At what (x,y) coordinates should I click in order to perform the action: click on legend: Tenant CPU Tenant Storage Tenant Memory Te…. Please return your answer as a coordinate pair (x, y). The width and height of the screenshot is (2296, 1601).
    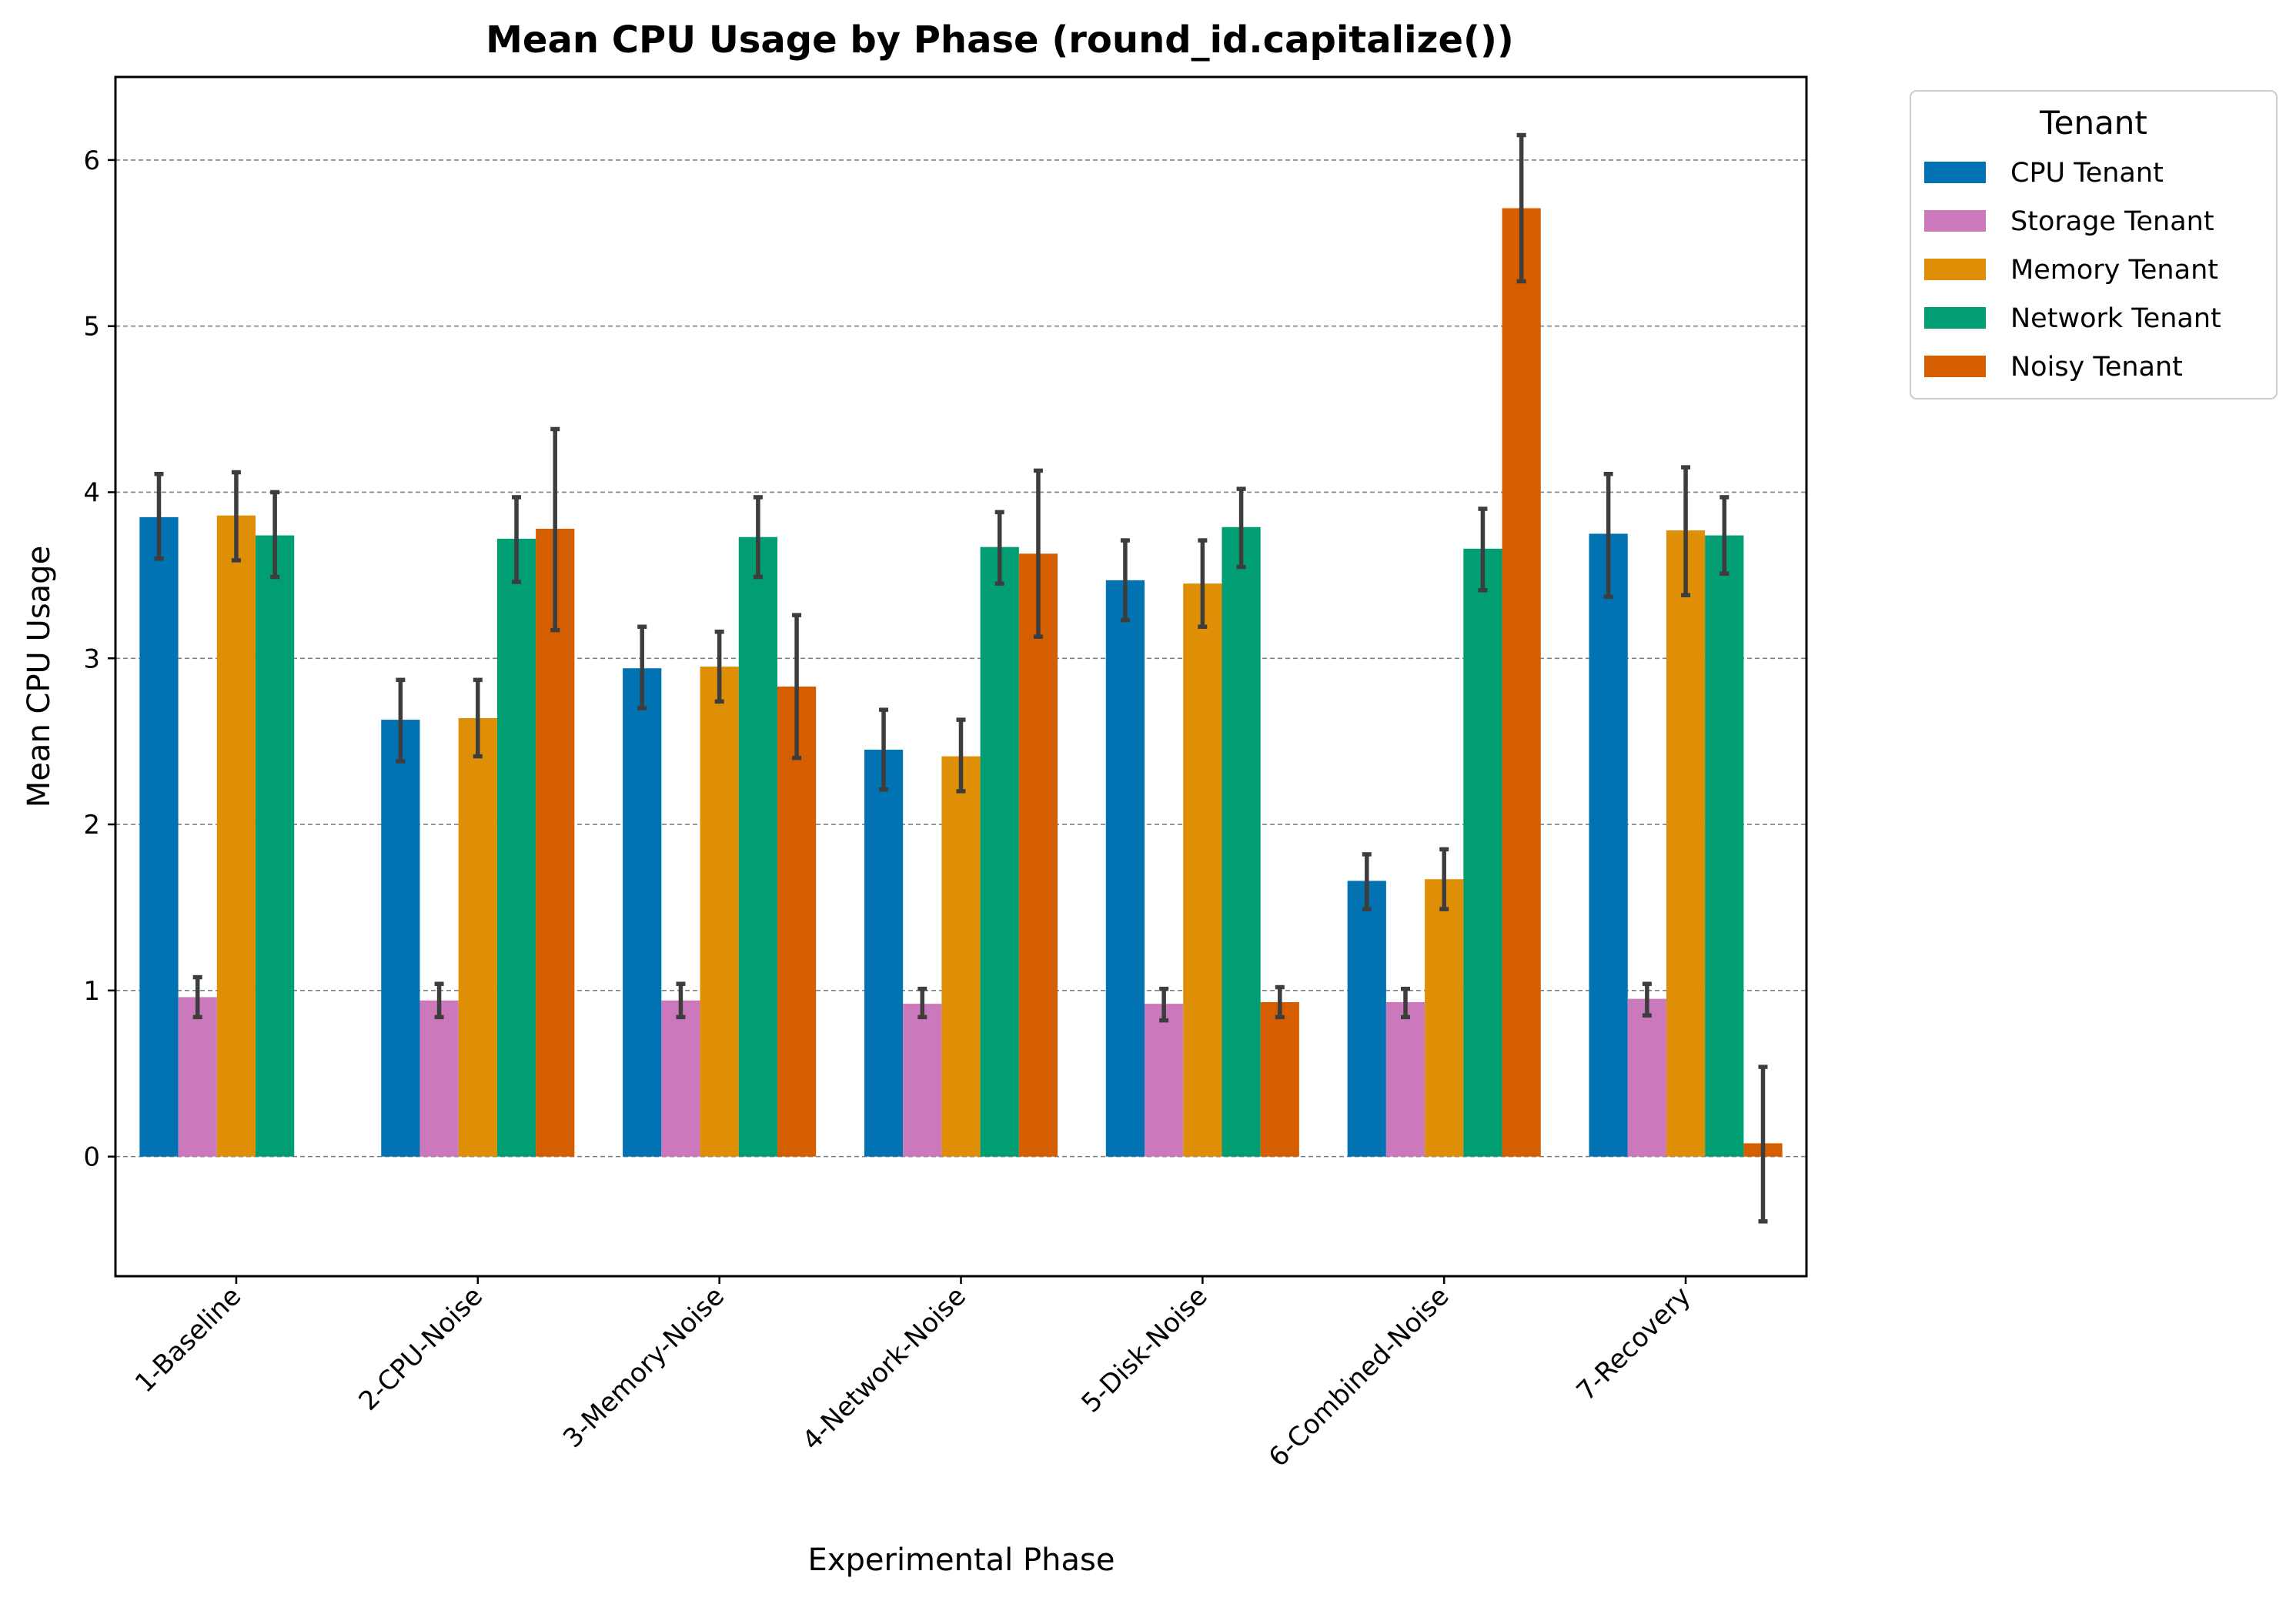
    Looking at the image, I should click on (2094, 245).